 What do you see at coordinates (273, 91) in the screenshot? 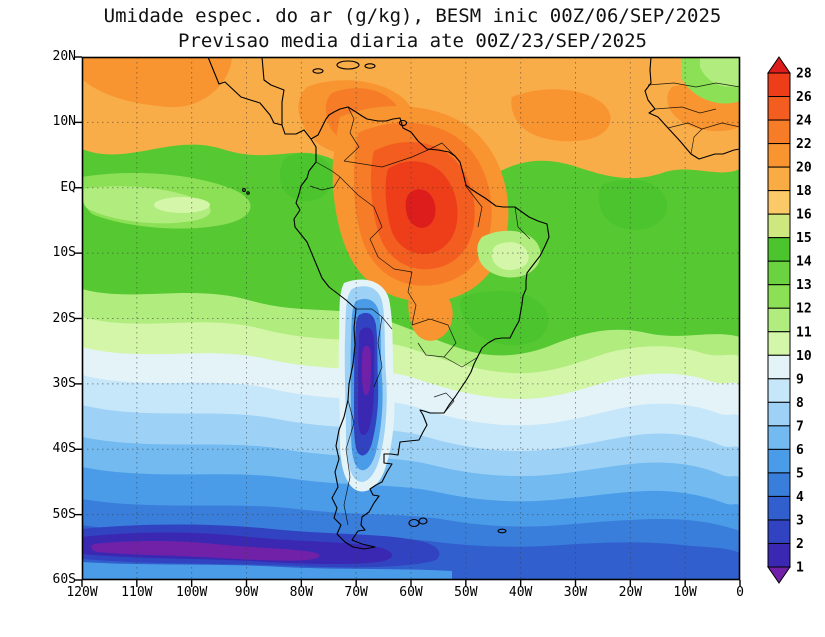
I see `yucatan-honduras-coastline` at bounding box center [273, 91].